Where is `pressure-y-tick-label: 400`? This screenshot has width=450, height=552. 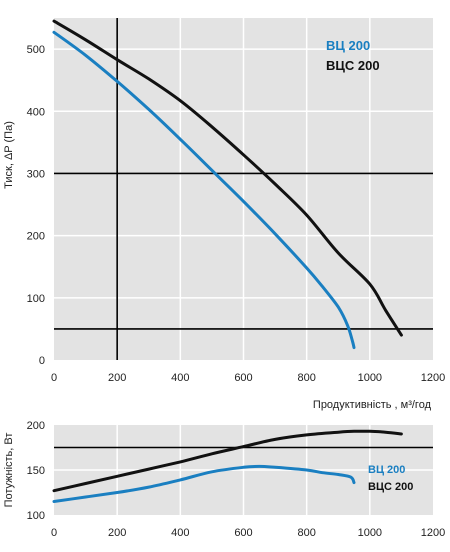
pressure-y-tick-label: 400 is located at coordinates (36, 112).